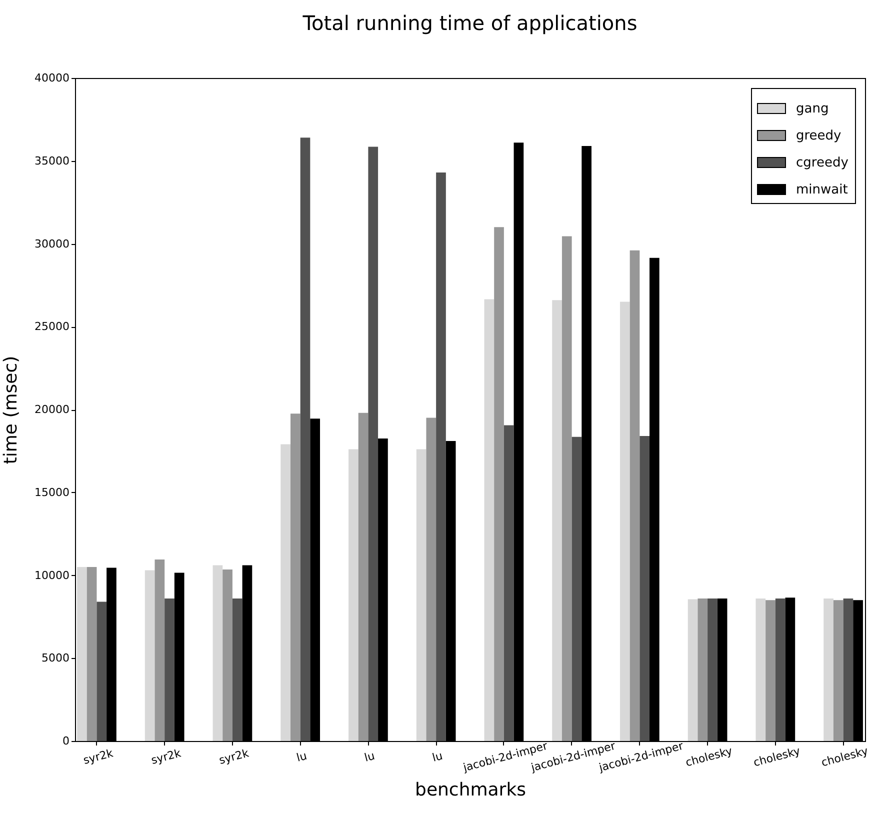  I want to click on y-tick-label: 40000, so click(52, 78).